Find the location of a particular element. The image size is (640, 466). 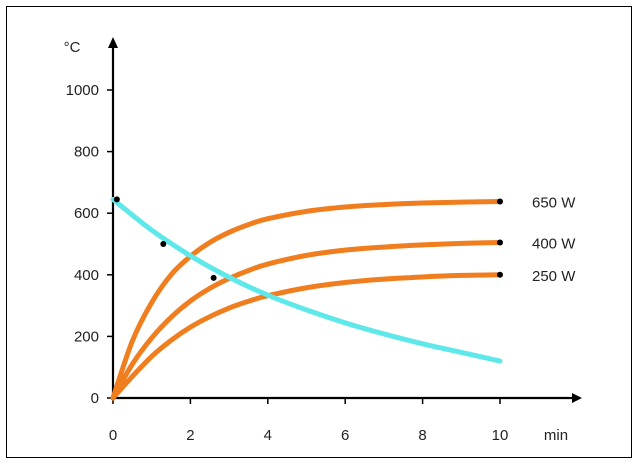

x-tick-label: 0 is located at coordinates (113, 435).